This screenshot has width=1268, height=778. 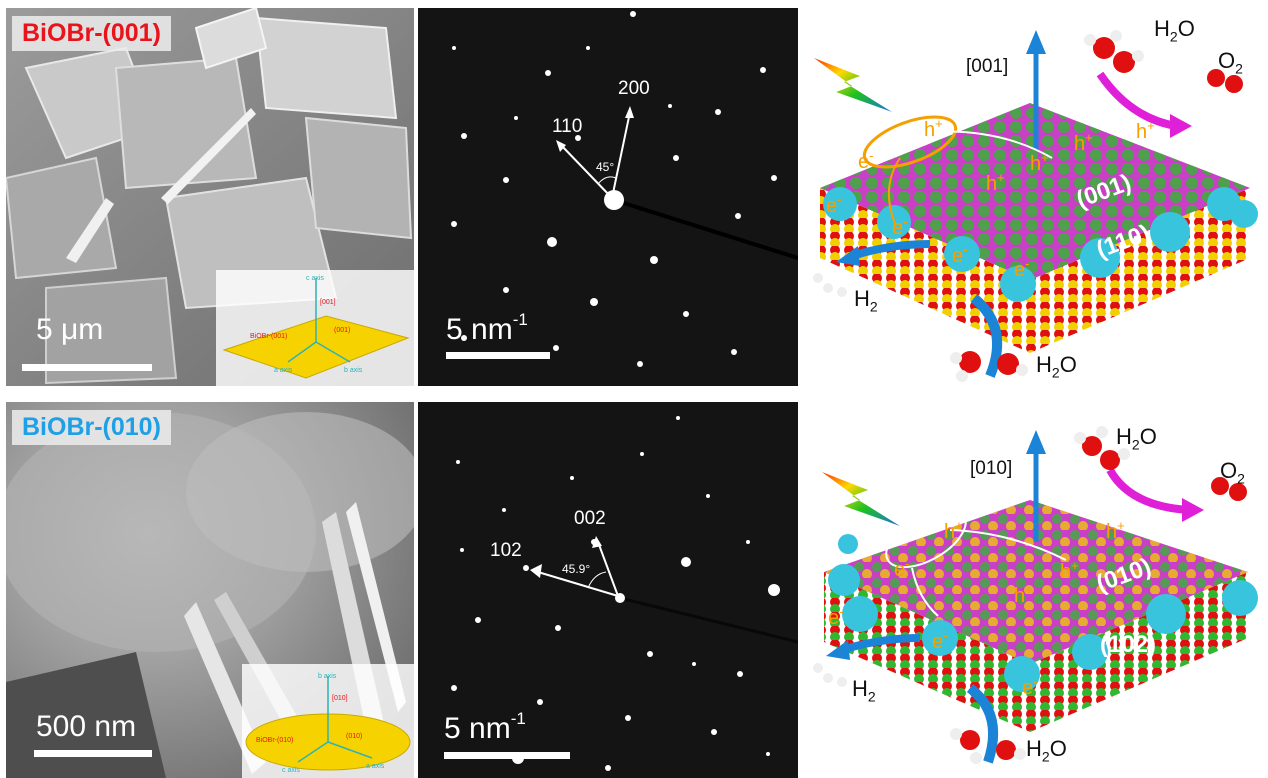 What do you see at coordinates (624, 593) in the screenshot?
I see `saed-spots-bottom` at bounding box center [624, 593].